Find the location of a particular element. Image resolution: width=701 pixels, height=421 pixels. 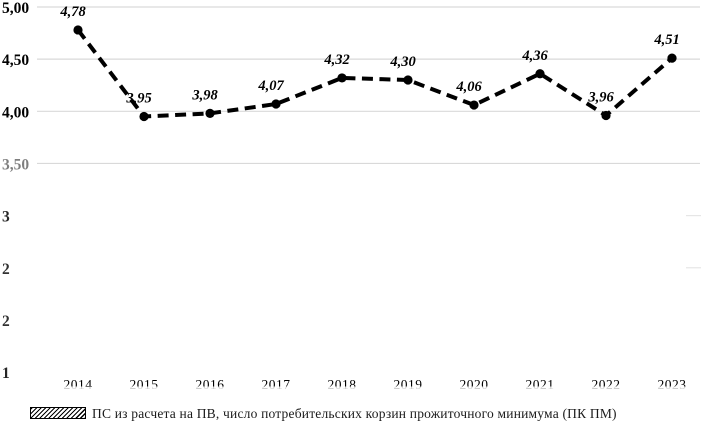

point-label: 3,95 is located at coordinates (138, 99).